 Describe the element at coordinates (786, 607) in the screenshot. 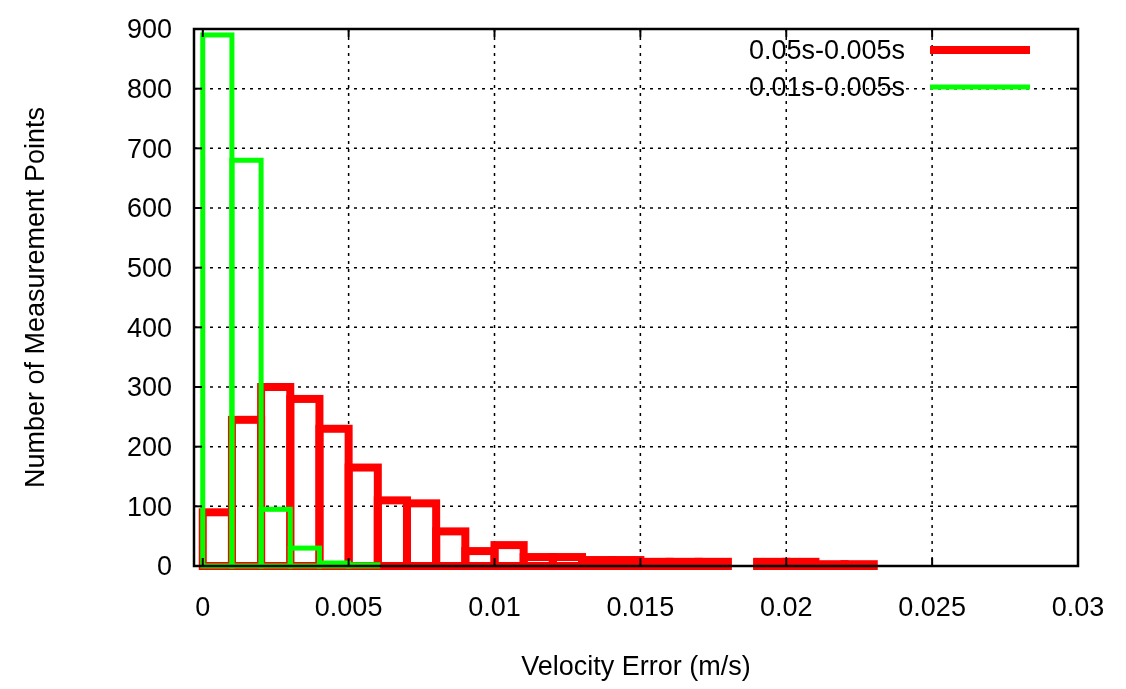

I see `x-tick-label: 0.02` at that location.